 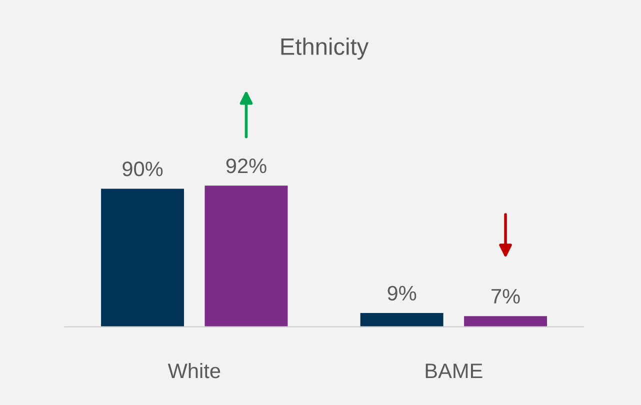 I want to click on data-label: 90%, so click(x=142, y=169).